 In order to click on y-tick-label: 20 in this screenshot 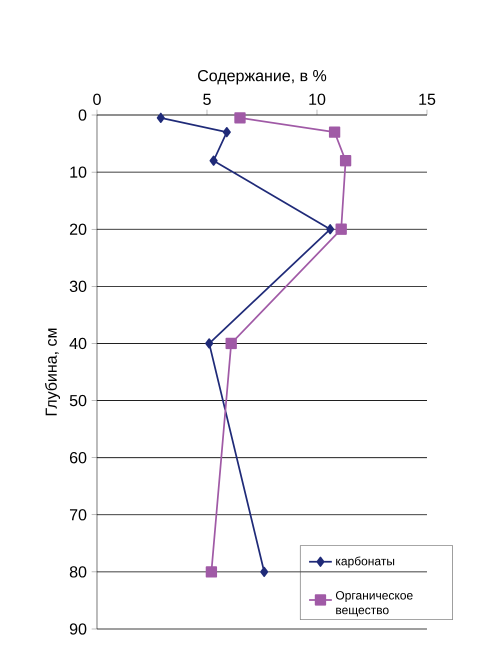, I will do `click(78, 229)`.